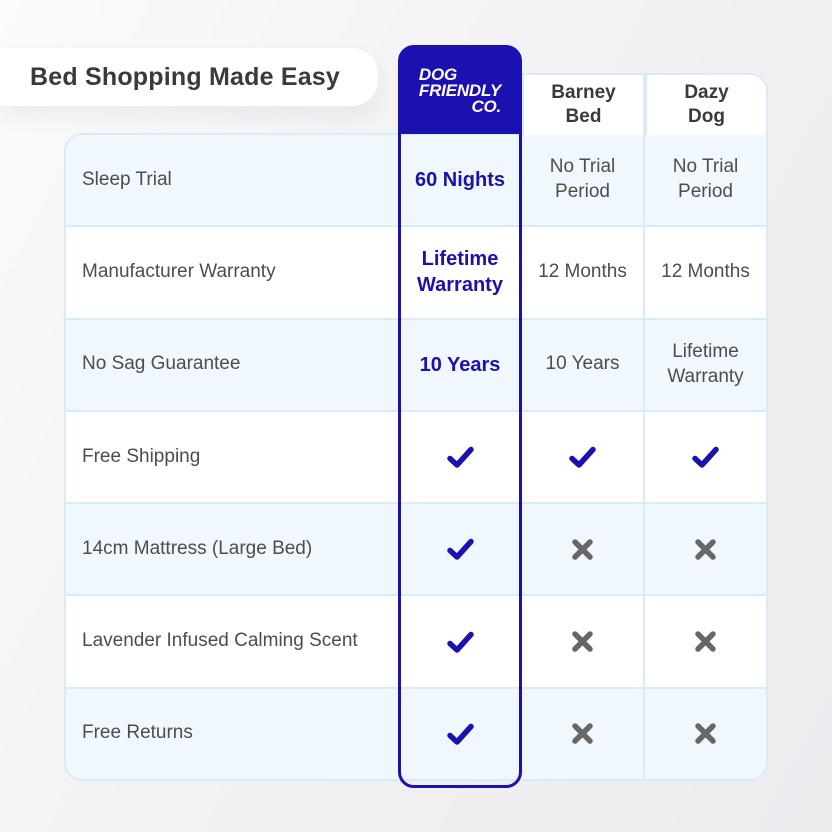  I want to click on logo-line-3: CO., so click(486, 107).